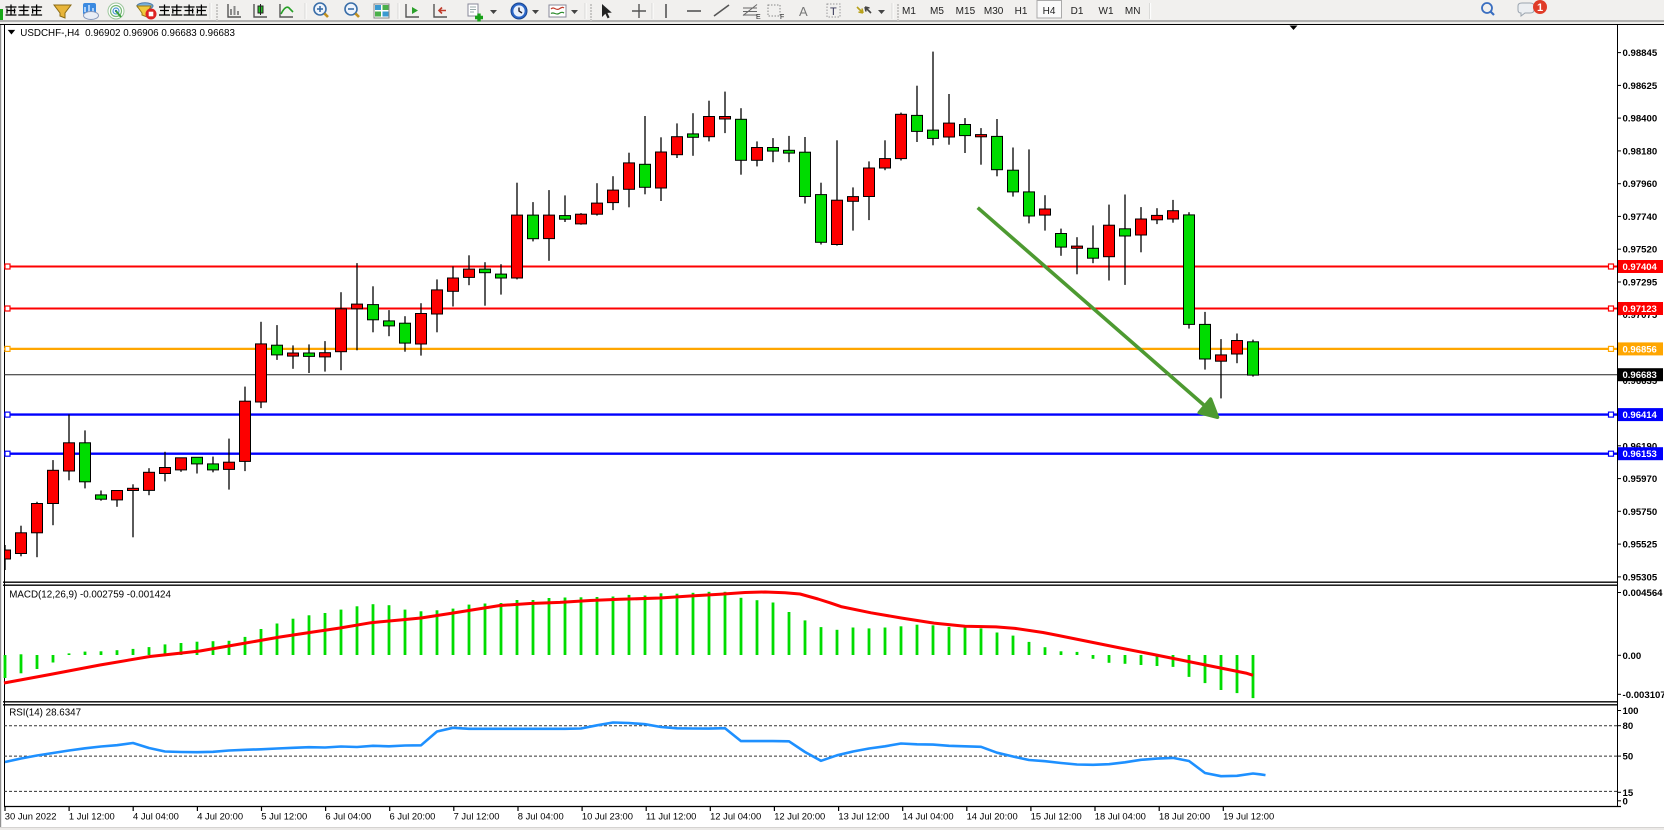 Image resolution: width=1664 pixels, height=835 pixels. What do you see at coordinates (1248, 816) in the screenshot?
I see `svg-text: 19 Jul 12:00` at bounding box center [1248, 816].